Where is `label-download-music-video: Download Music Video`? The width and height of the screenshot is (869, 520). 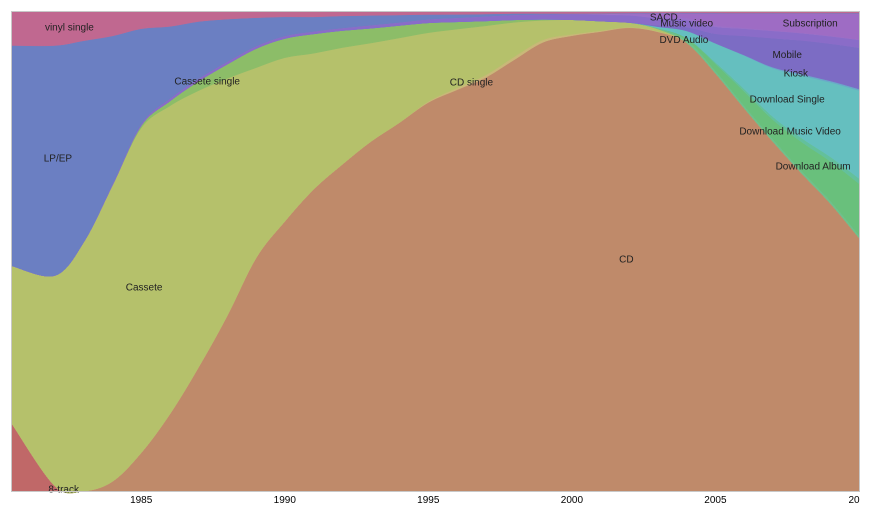
label-download-music-video: Download Music Video is located at coordinates (790, 131).